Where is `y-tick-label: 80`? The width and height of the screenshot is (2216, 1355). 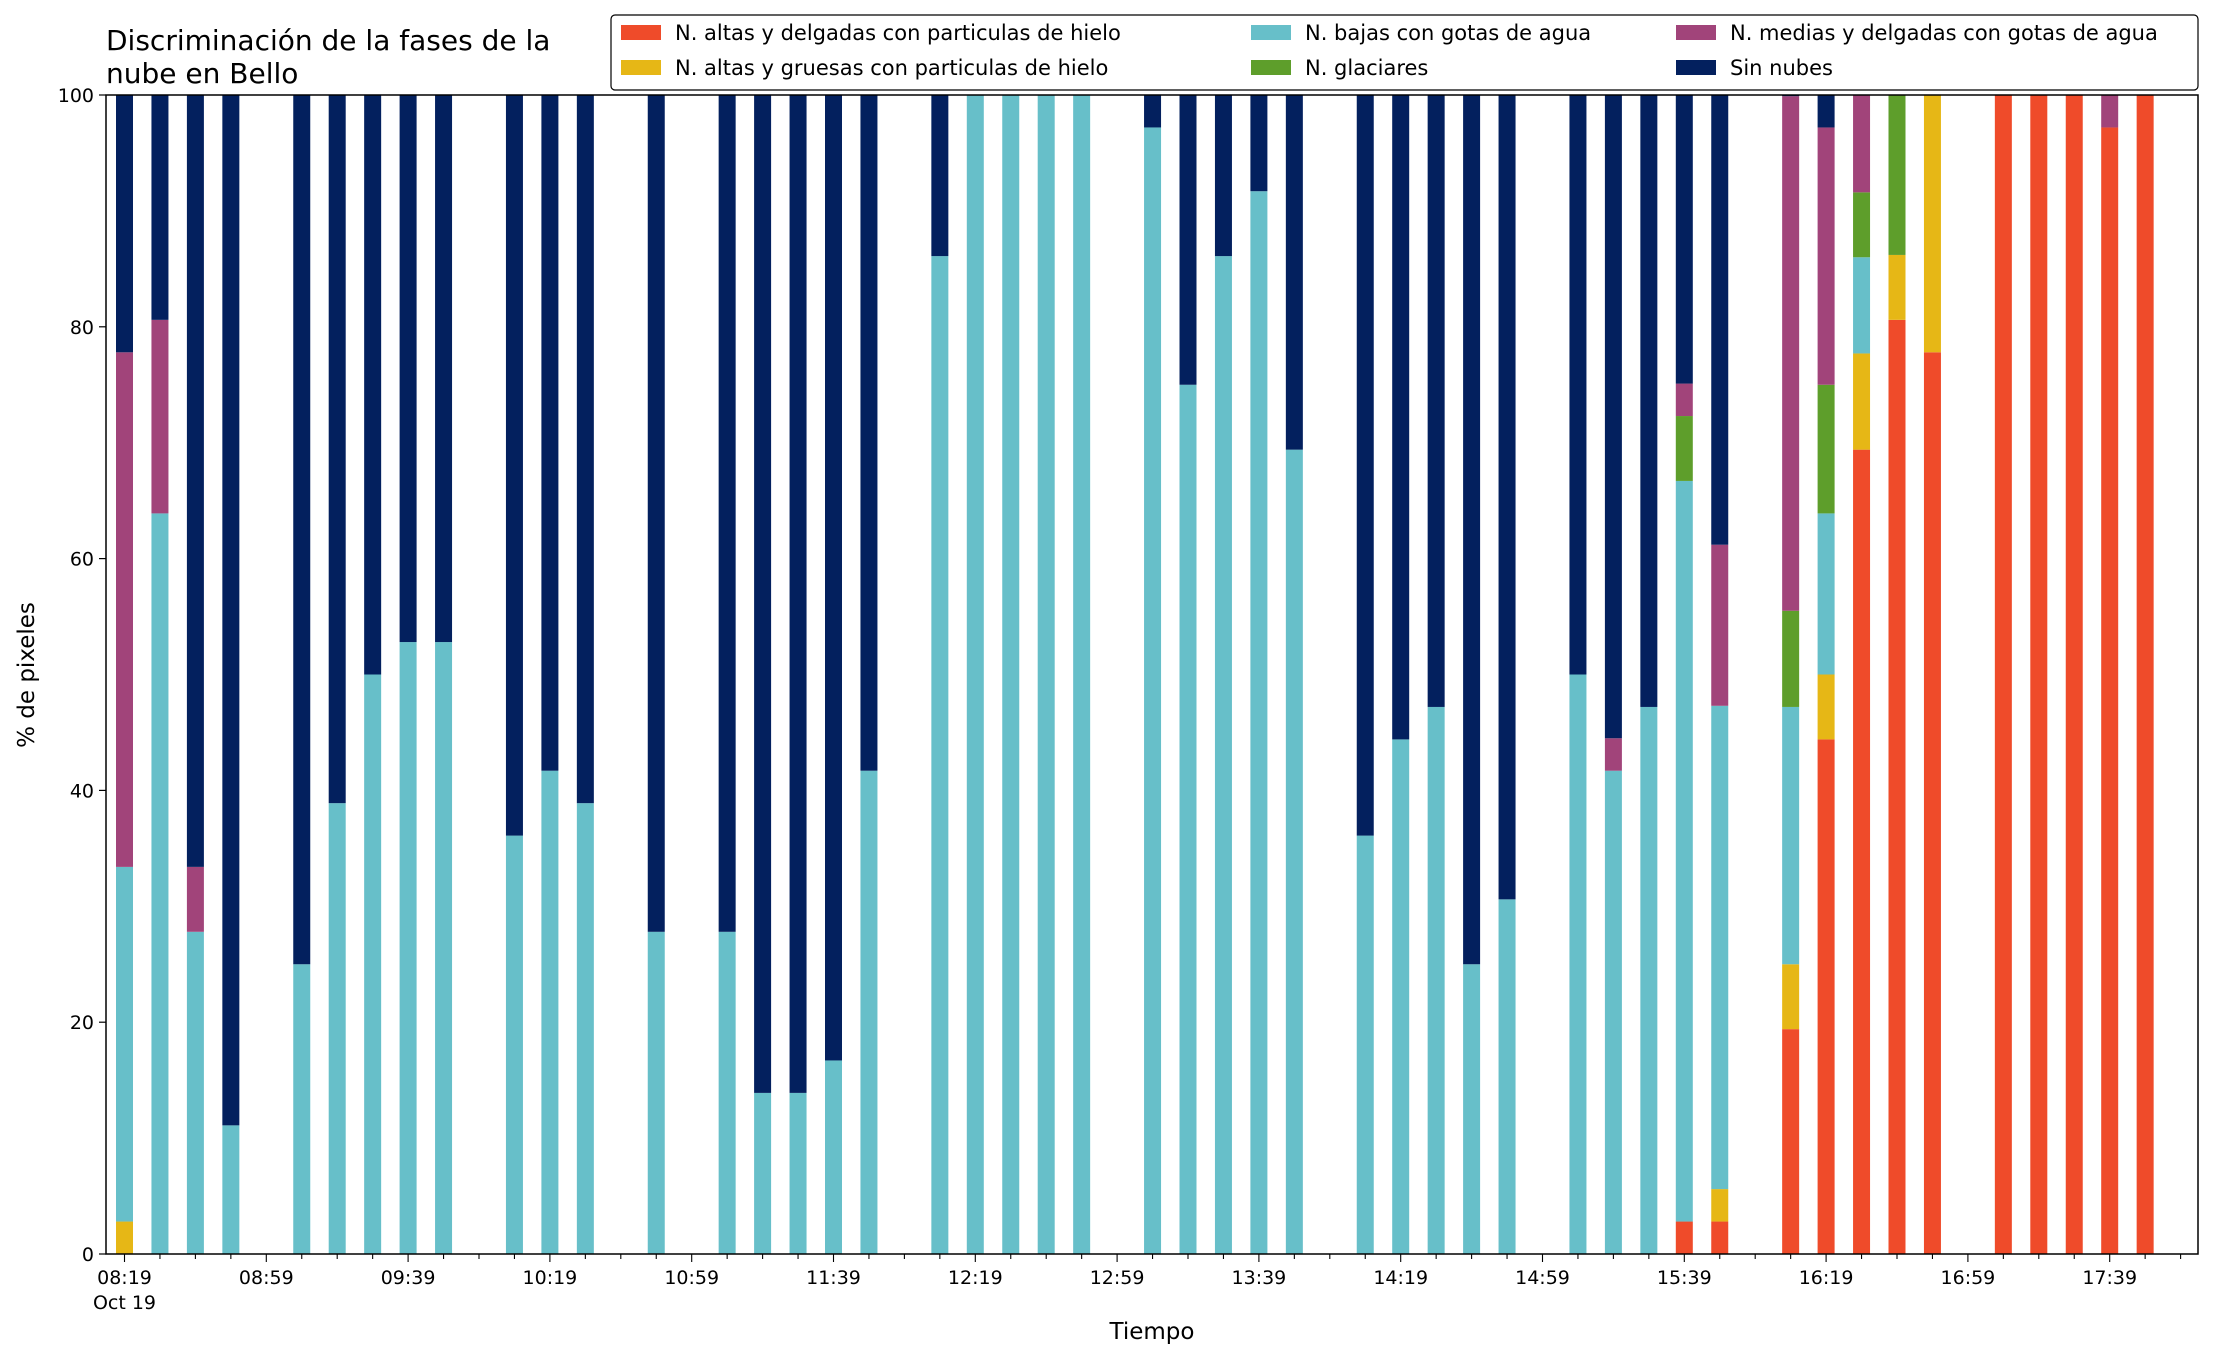
y-tick-label: 80 is located at coordinates (82, 328).